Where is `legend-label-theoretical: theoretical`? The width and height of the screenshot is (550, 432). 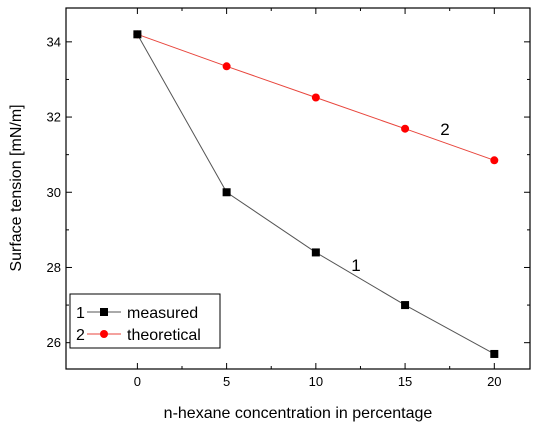
legend-label-theoretical: theoretical is located at coordinates (164, 335).